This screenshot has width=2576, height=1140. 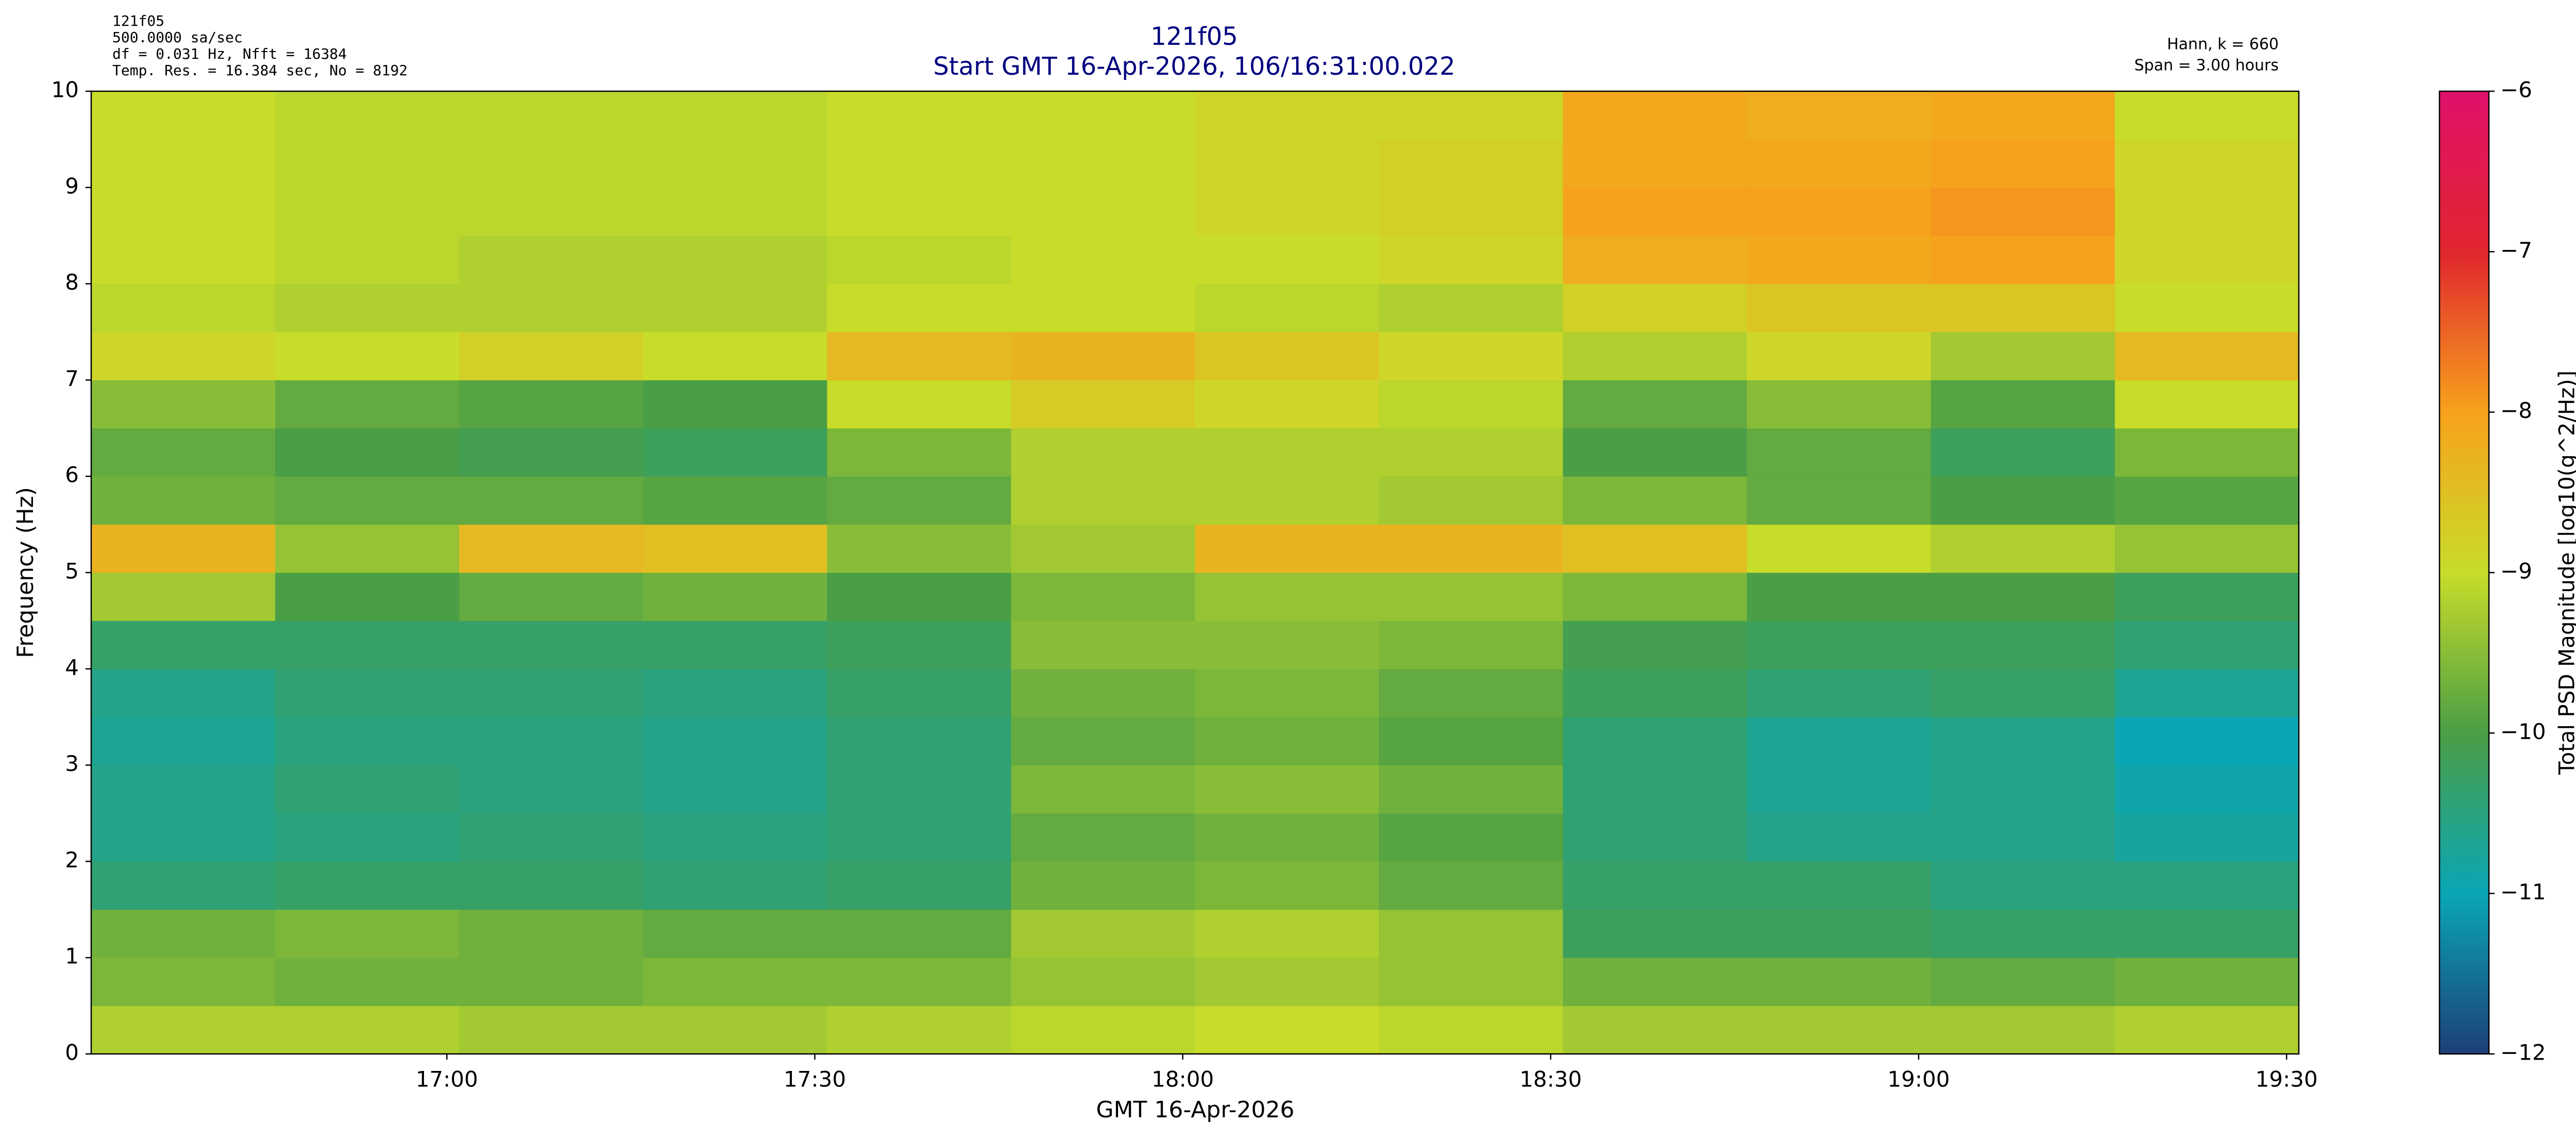 What do you see at coordinates (2223, 45) in the screenshot?
I see `info-text: Hann, k = 660` at bounding box center [2223, 45].